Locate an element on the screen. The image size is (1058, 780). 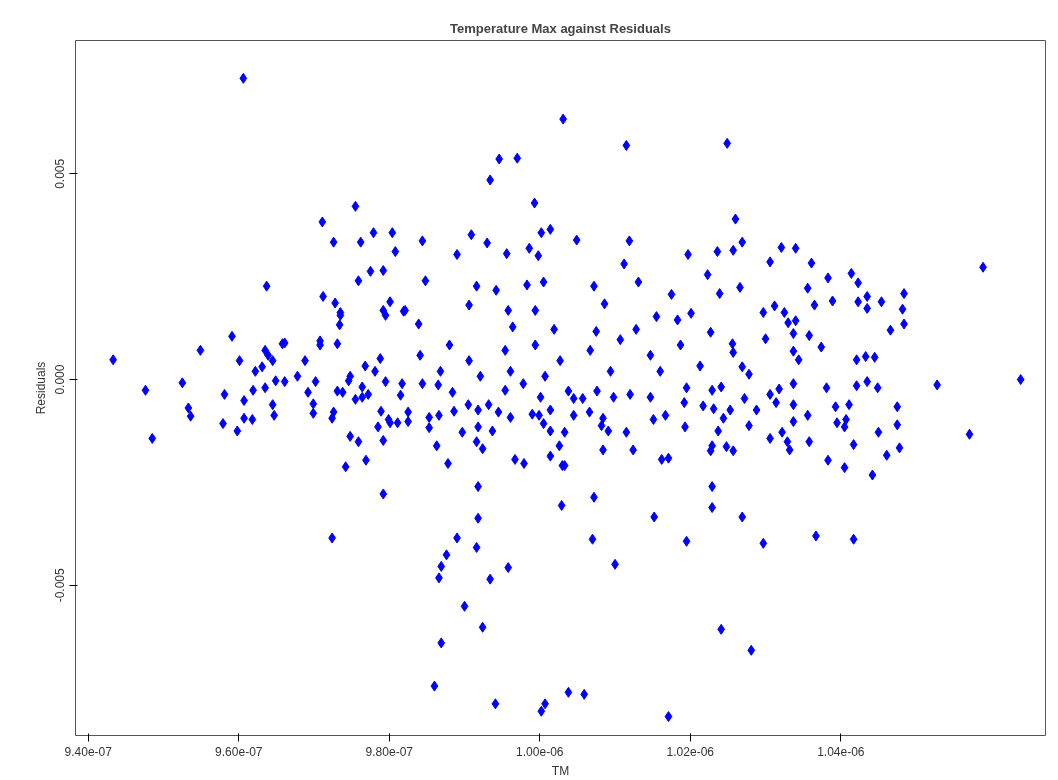
x-tick-label: 1.02e-06 is located at coordinates (690, 751).